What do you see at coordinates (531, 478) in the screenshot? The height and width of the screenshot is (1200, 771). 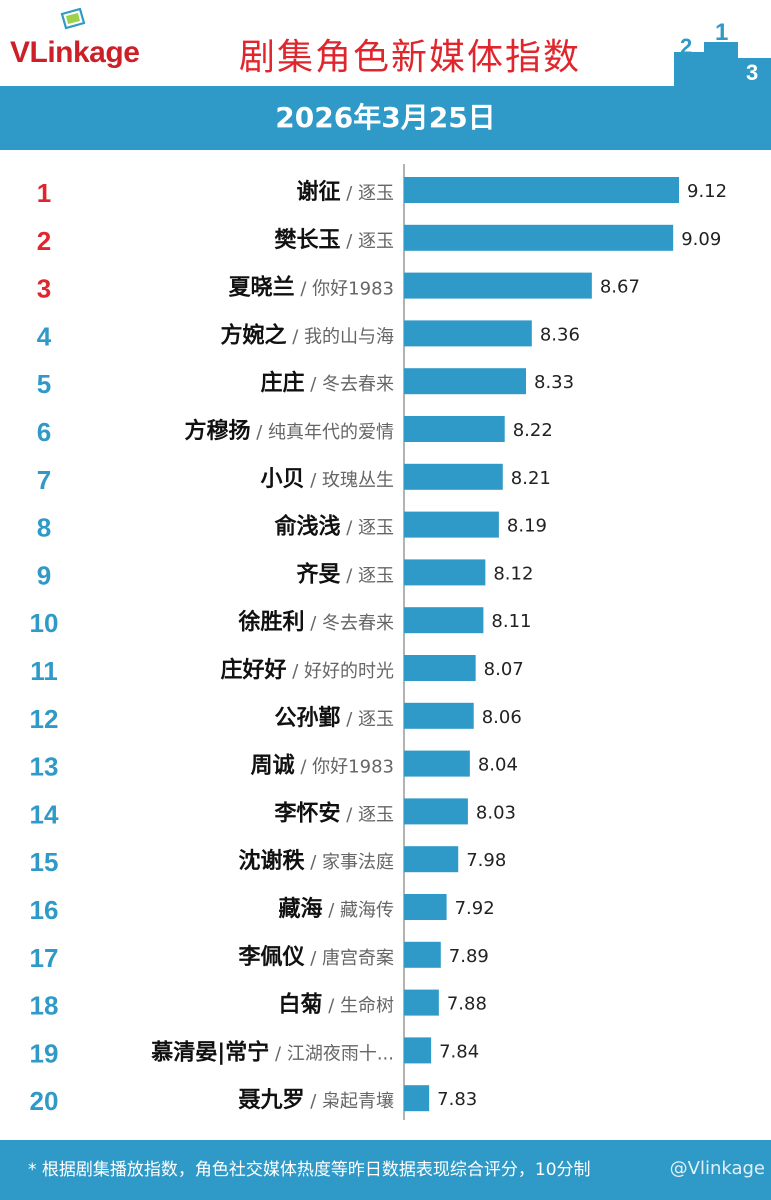 I see `value-label: 8.21` at bounding box center [531, 478].